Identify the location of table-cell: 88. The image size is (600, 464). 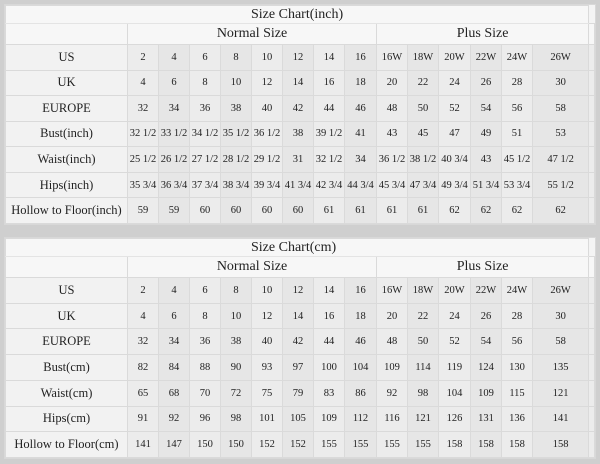
(205, 367).